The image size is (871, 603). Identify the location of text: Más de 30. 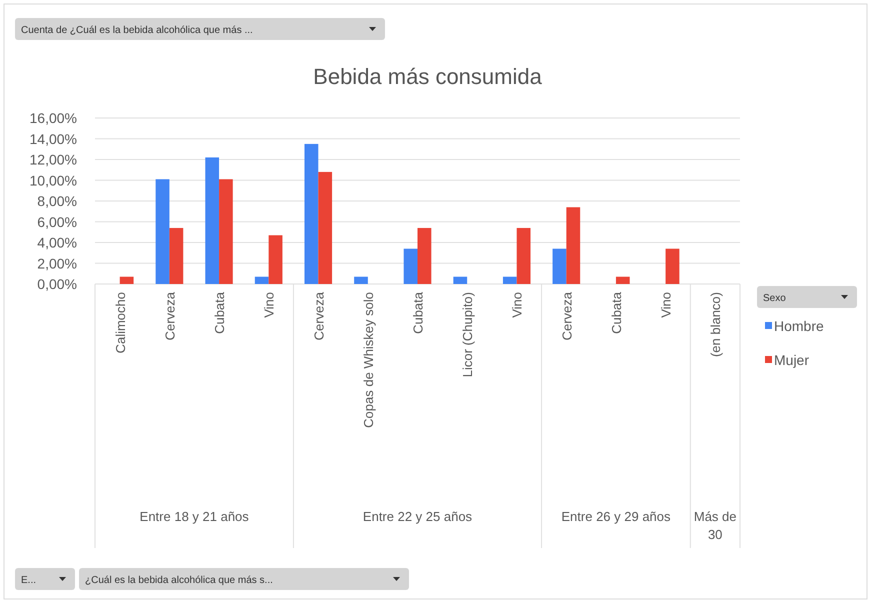
(715, 525).